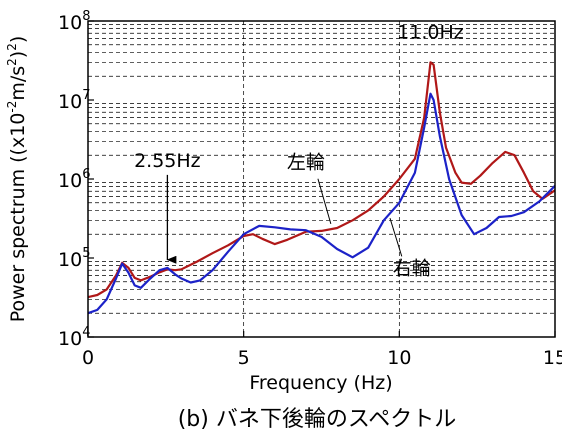  Describe the element at coordinates (74, 258) in the screenshot. I see `y-tick-label: 10⁵` at that location.